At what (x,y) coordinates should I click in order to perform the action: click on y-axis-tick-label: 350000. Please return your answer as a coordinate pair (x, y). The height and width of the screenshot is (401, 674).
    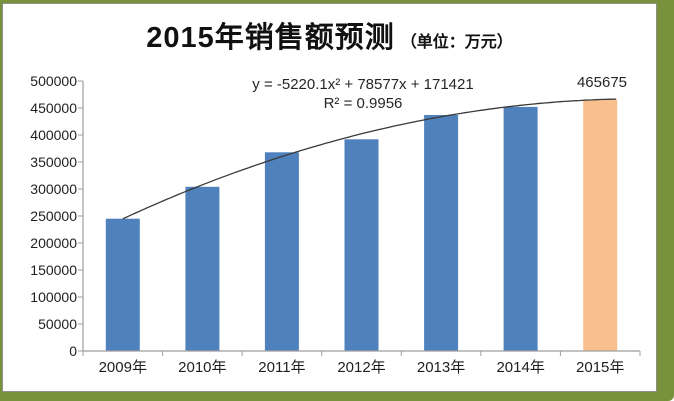
    Looking at the image, I should click on (53, 162).